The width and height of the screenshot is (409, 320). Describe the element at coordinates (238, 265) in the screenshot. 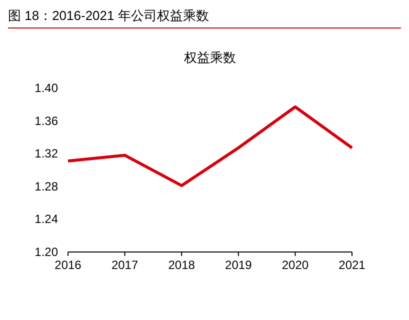

I see `x-tick-label: 2019` at that location.